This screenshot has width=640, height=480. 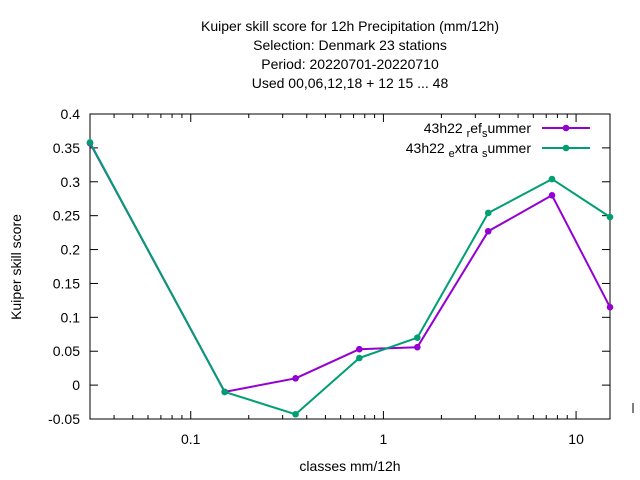 I want to click on x-tick-label: 10, so click(x=576, y=439).